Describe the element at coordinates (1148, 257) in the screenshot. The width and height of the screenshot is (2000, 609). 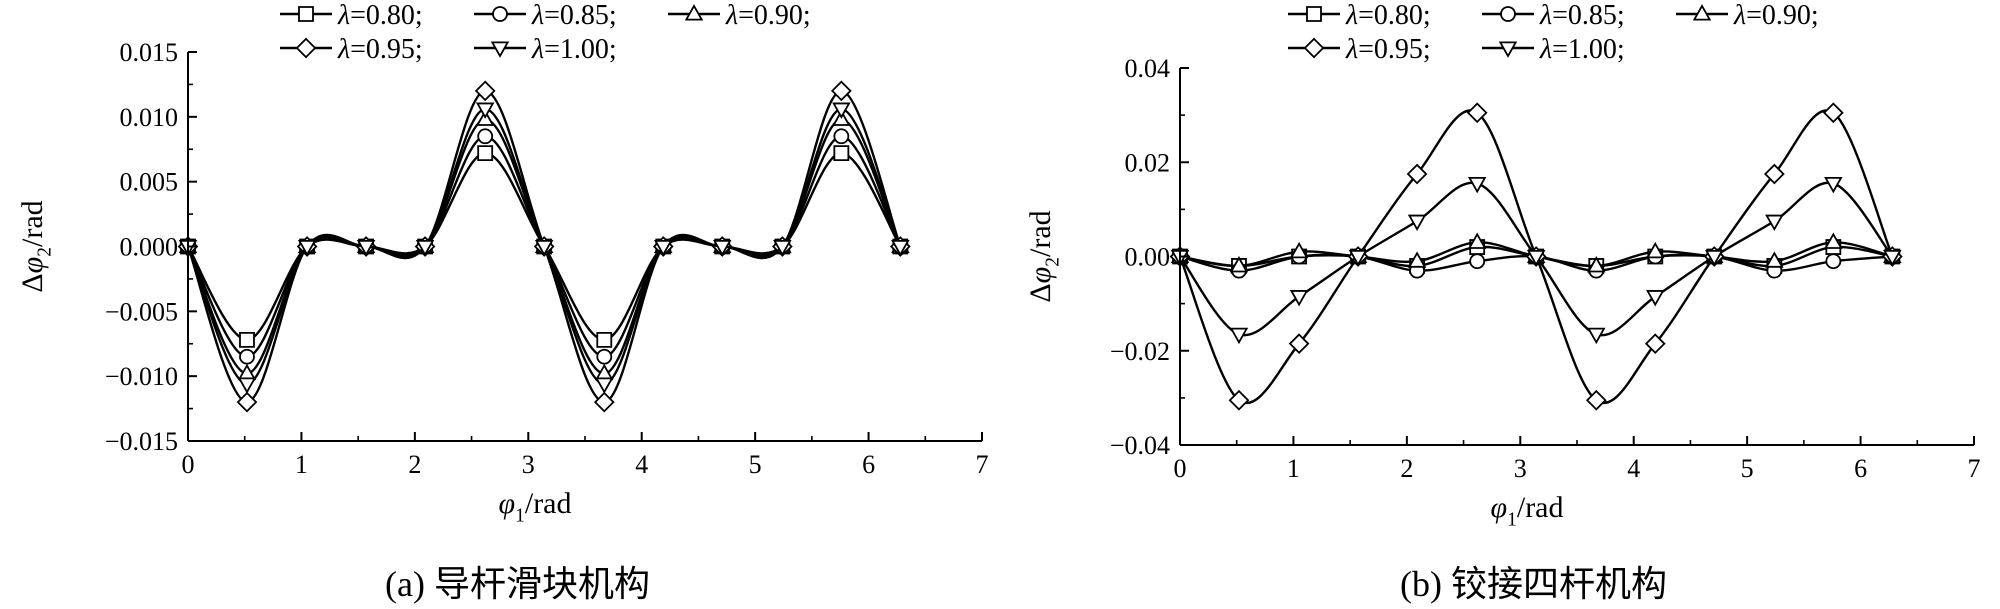
I see `y-tick-label-2: 0.00` at that location.